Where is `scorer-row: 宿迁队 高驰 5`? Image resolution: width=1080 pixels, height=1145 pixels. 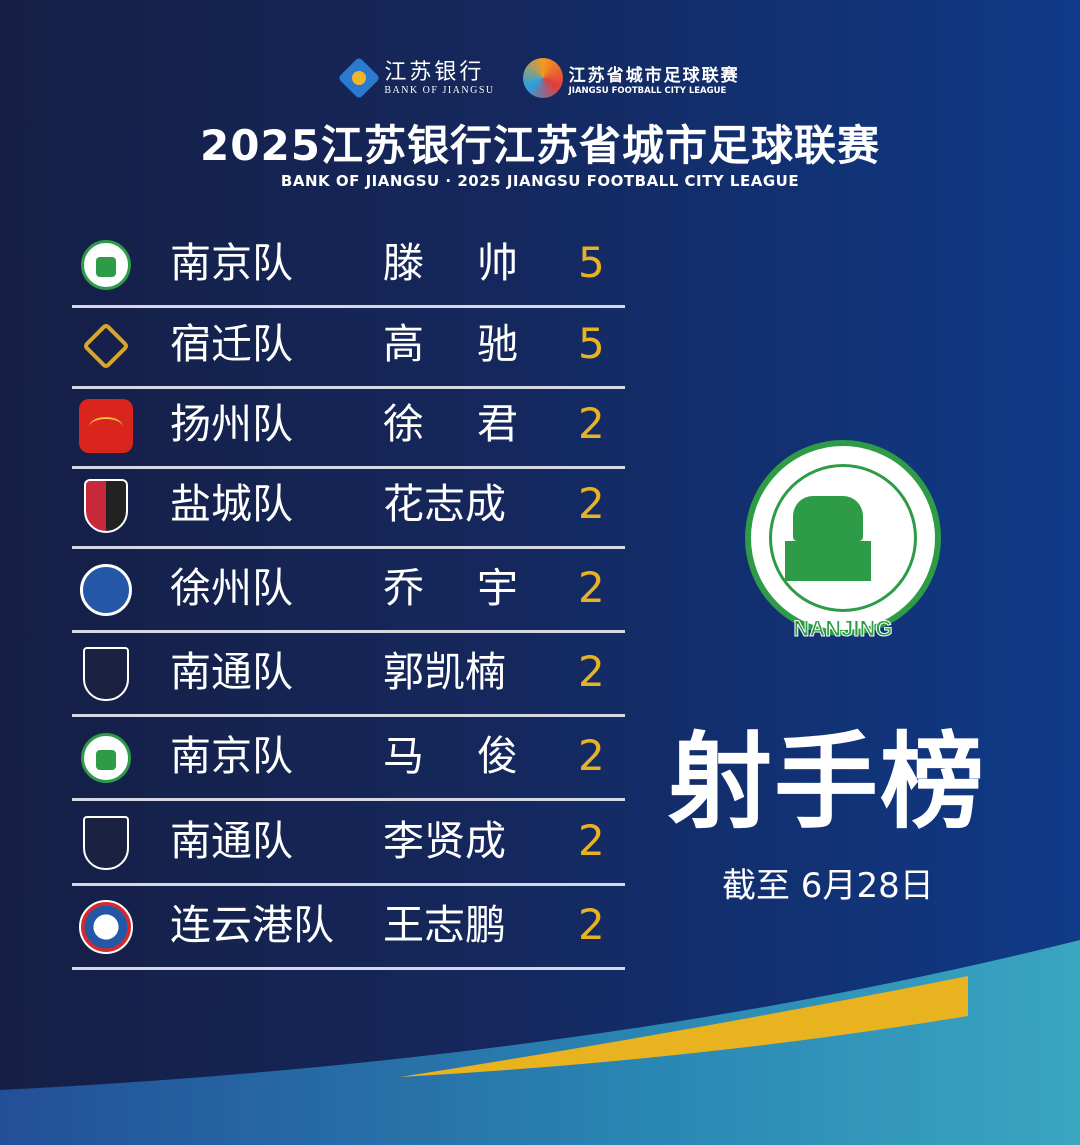
scorer-row: 宿迁队 高驰 5 is located at coordinates (348, 348).